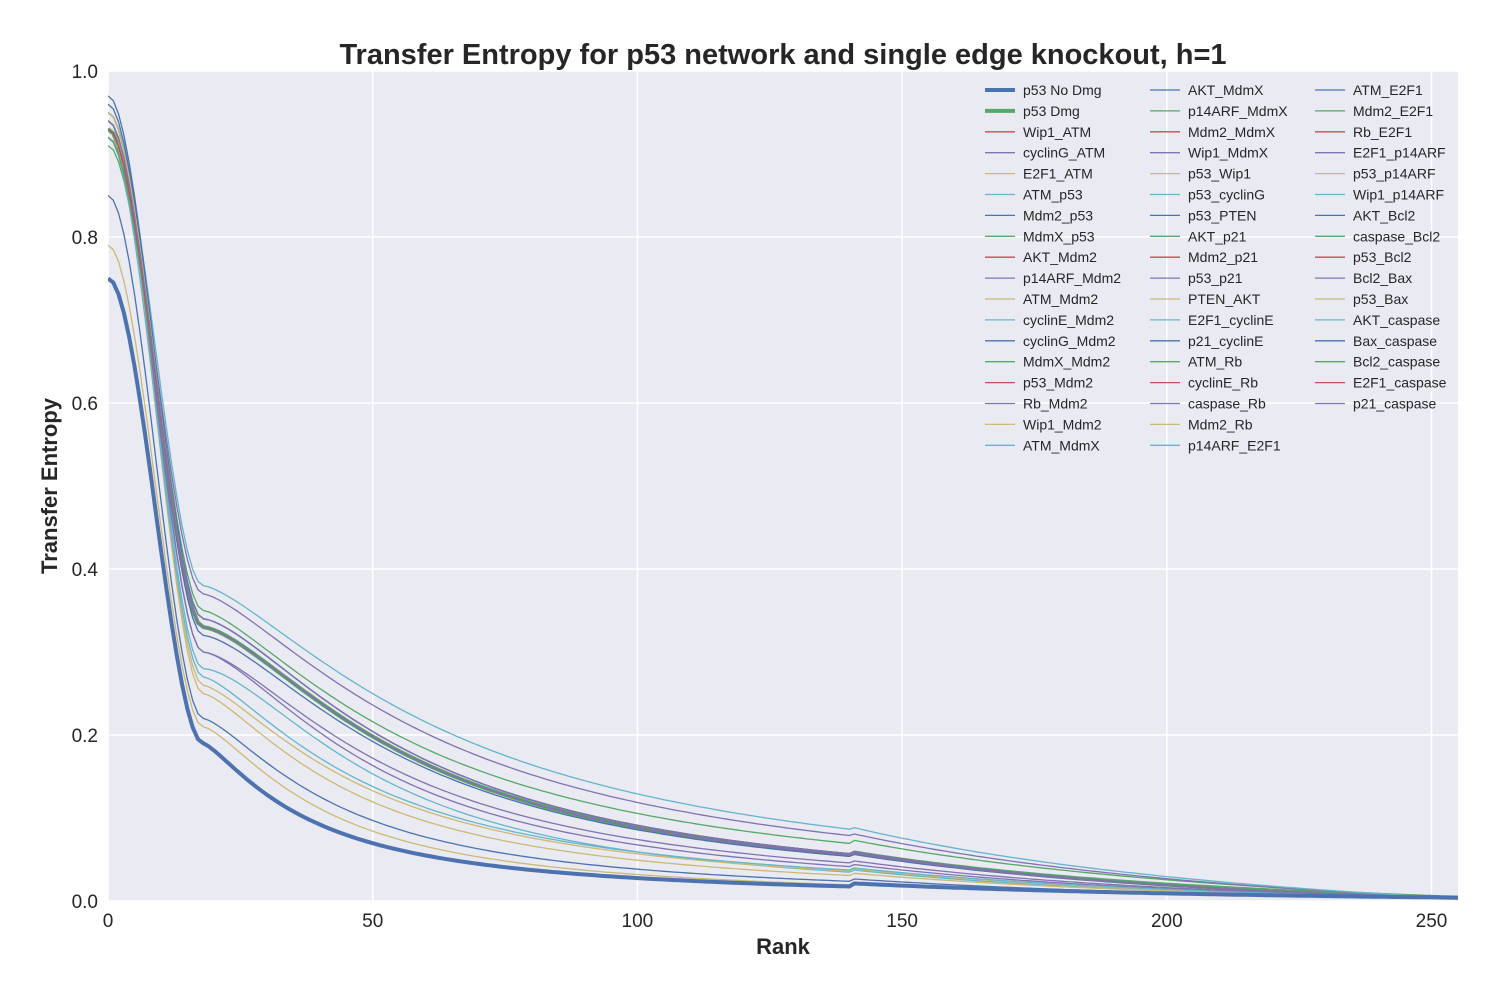  Describe the element at coordinates (1228, 153) in the screenshot. I see `legend-entry: Wip1_MdmX` at that location.